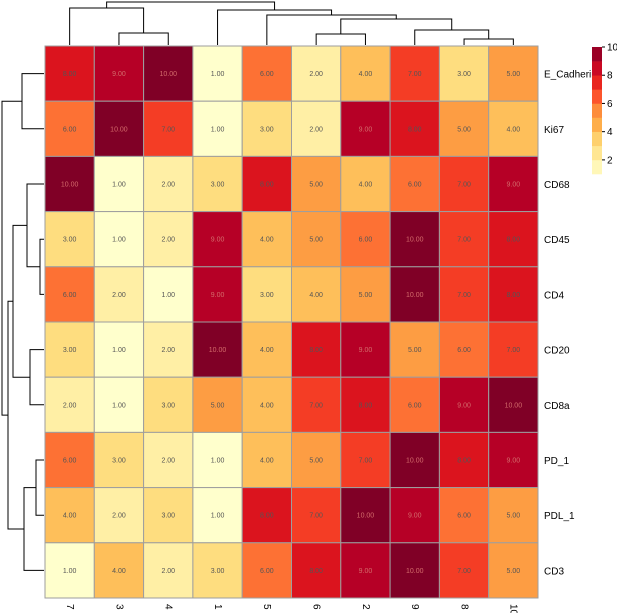 The image size is (617, 613). I want to click on column-label: 2, so click(365, 607).